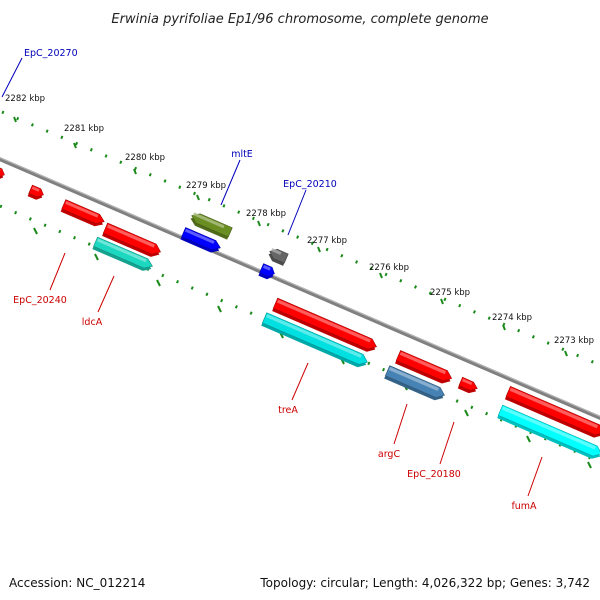  I want to click on label-epc-20210-leader, so click(297, 212).